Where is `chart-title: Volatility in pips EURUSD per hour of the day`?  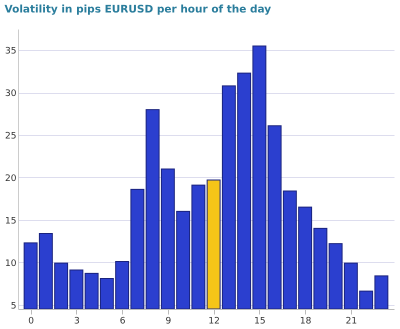
chart-title: Volatility in pips EURUSD per hour of the day is located at coordinates (138, 10).